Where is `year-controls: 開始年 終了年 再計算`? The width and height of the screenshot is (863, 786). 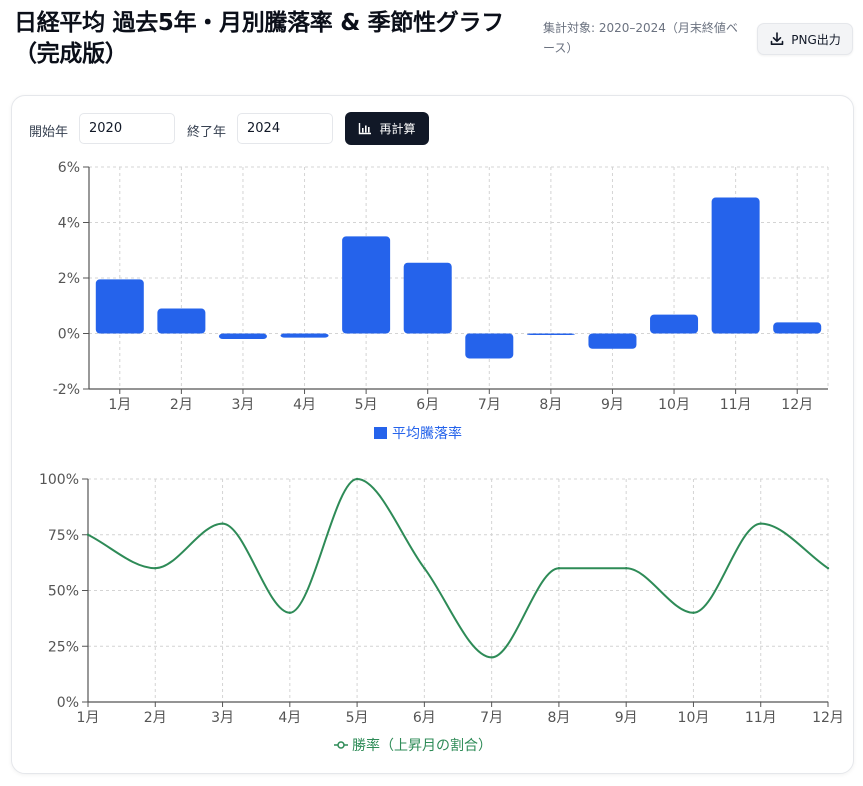 year-controls: 開始年 終了年 再計算 is located at coordinates (433, 126).